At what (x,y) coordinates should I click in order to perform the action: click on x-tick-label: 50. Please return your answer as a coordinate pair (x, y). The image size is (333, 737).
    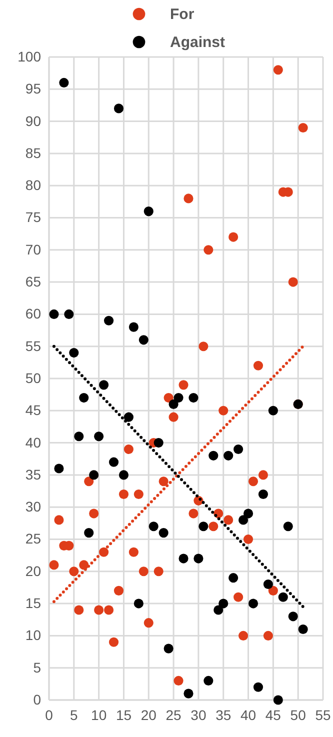
    Looking at the image, I should click on (298, 714).